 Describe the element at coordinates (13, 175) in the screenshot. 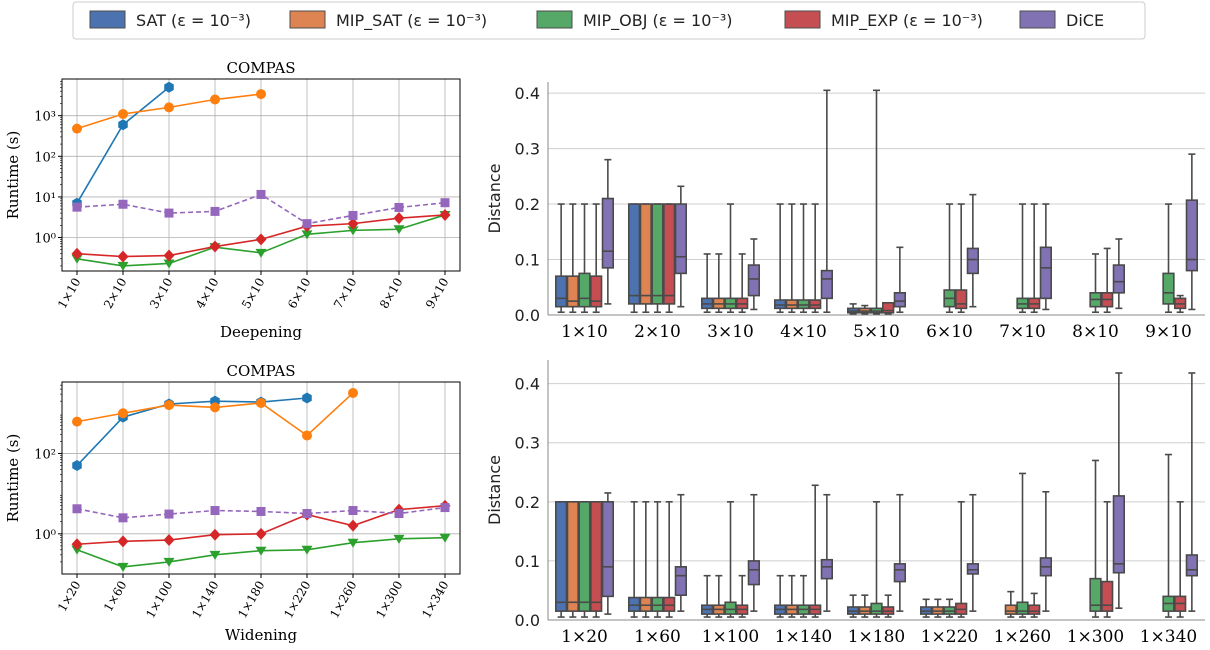

I see `y-axis-label: Runtime (s)` at that location.